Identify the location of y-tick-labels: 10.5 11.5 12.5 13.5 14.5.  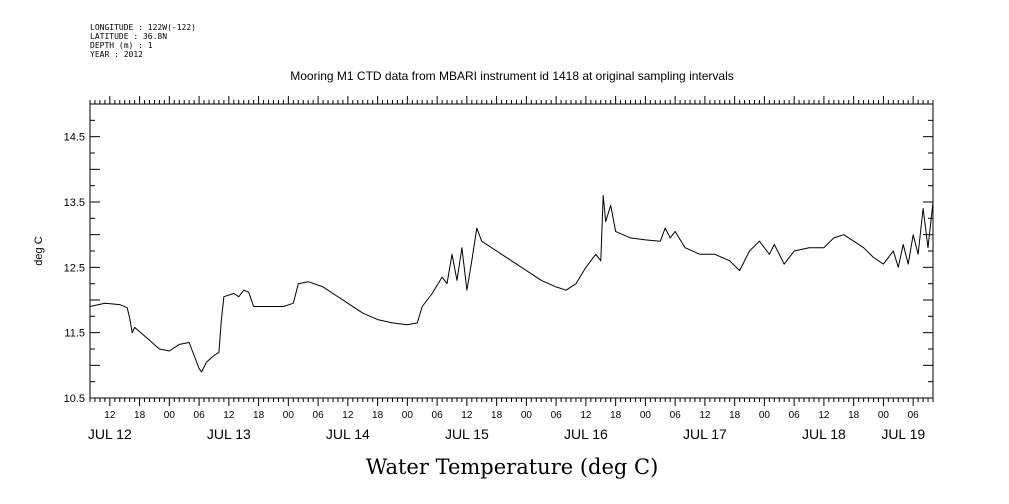
(74, 268).